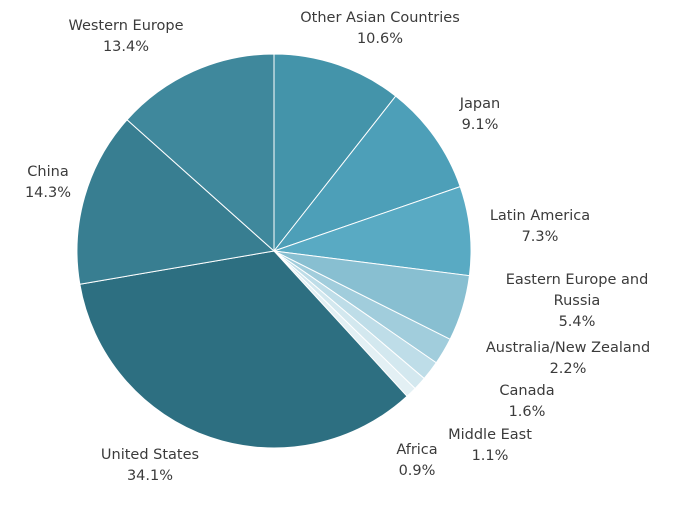 This screenshot has height=520, width=676. I want to click on percent-label: 14.3%, so click(48, 193).